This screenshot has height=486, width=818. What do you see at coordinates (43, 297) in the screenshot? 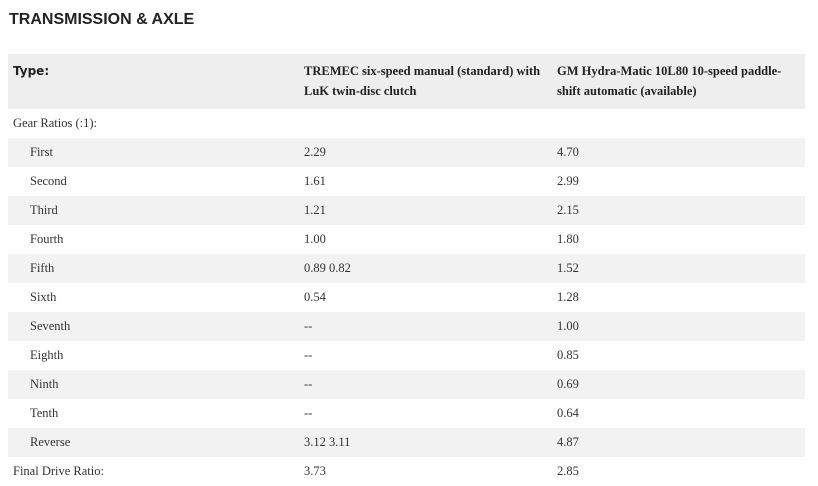
I see `gear-label: Sixth` at bounding box center [43, 297].